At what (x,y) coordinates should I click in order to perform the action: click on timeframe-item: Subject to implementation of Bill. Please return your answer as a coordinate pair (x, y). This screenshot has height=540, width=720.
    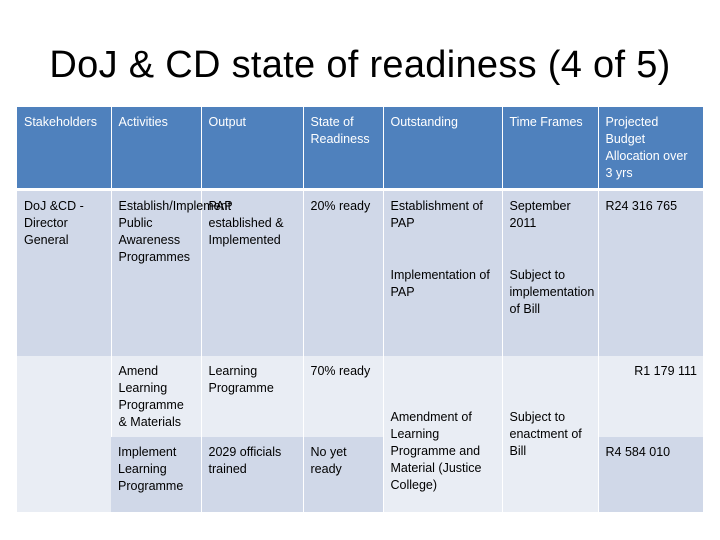
    Looking at the image, I should click on (552, 292).